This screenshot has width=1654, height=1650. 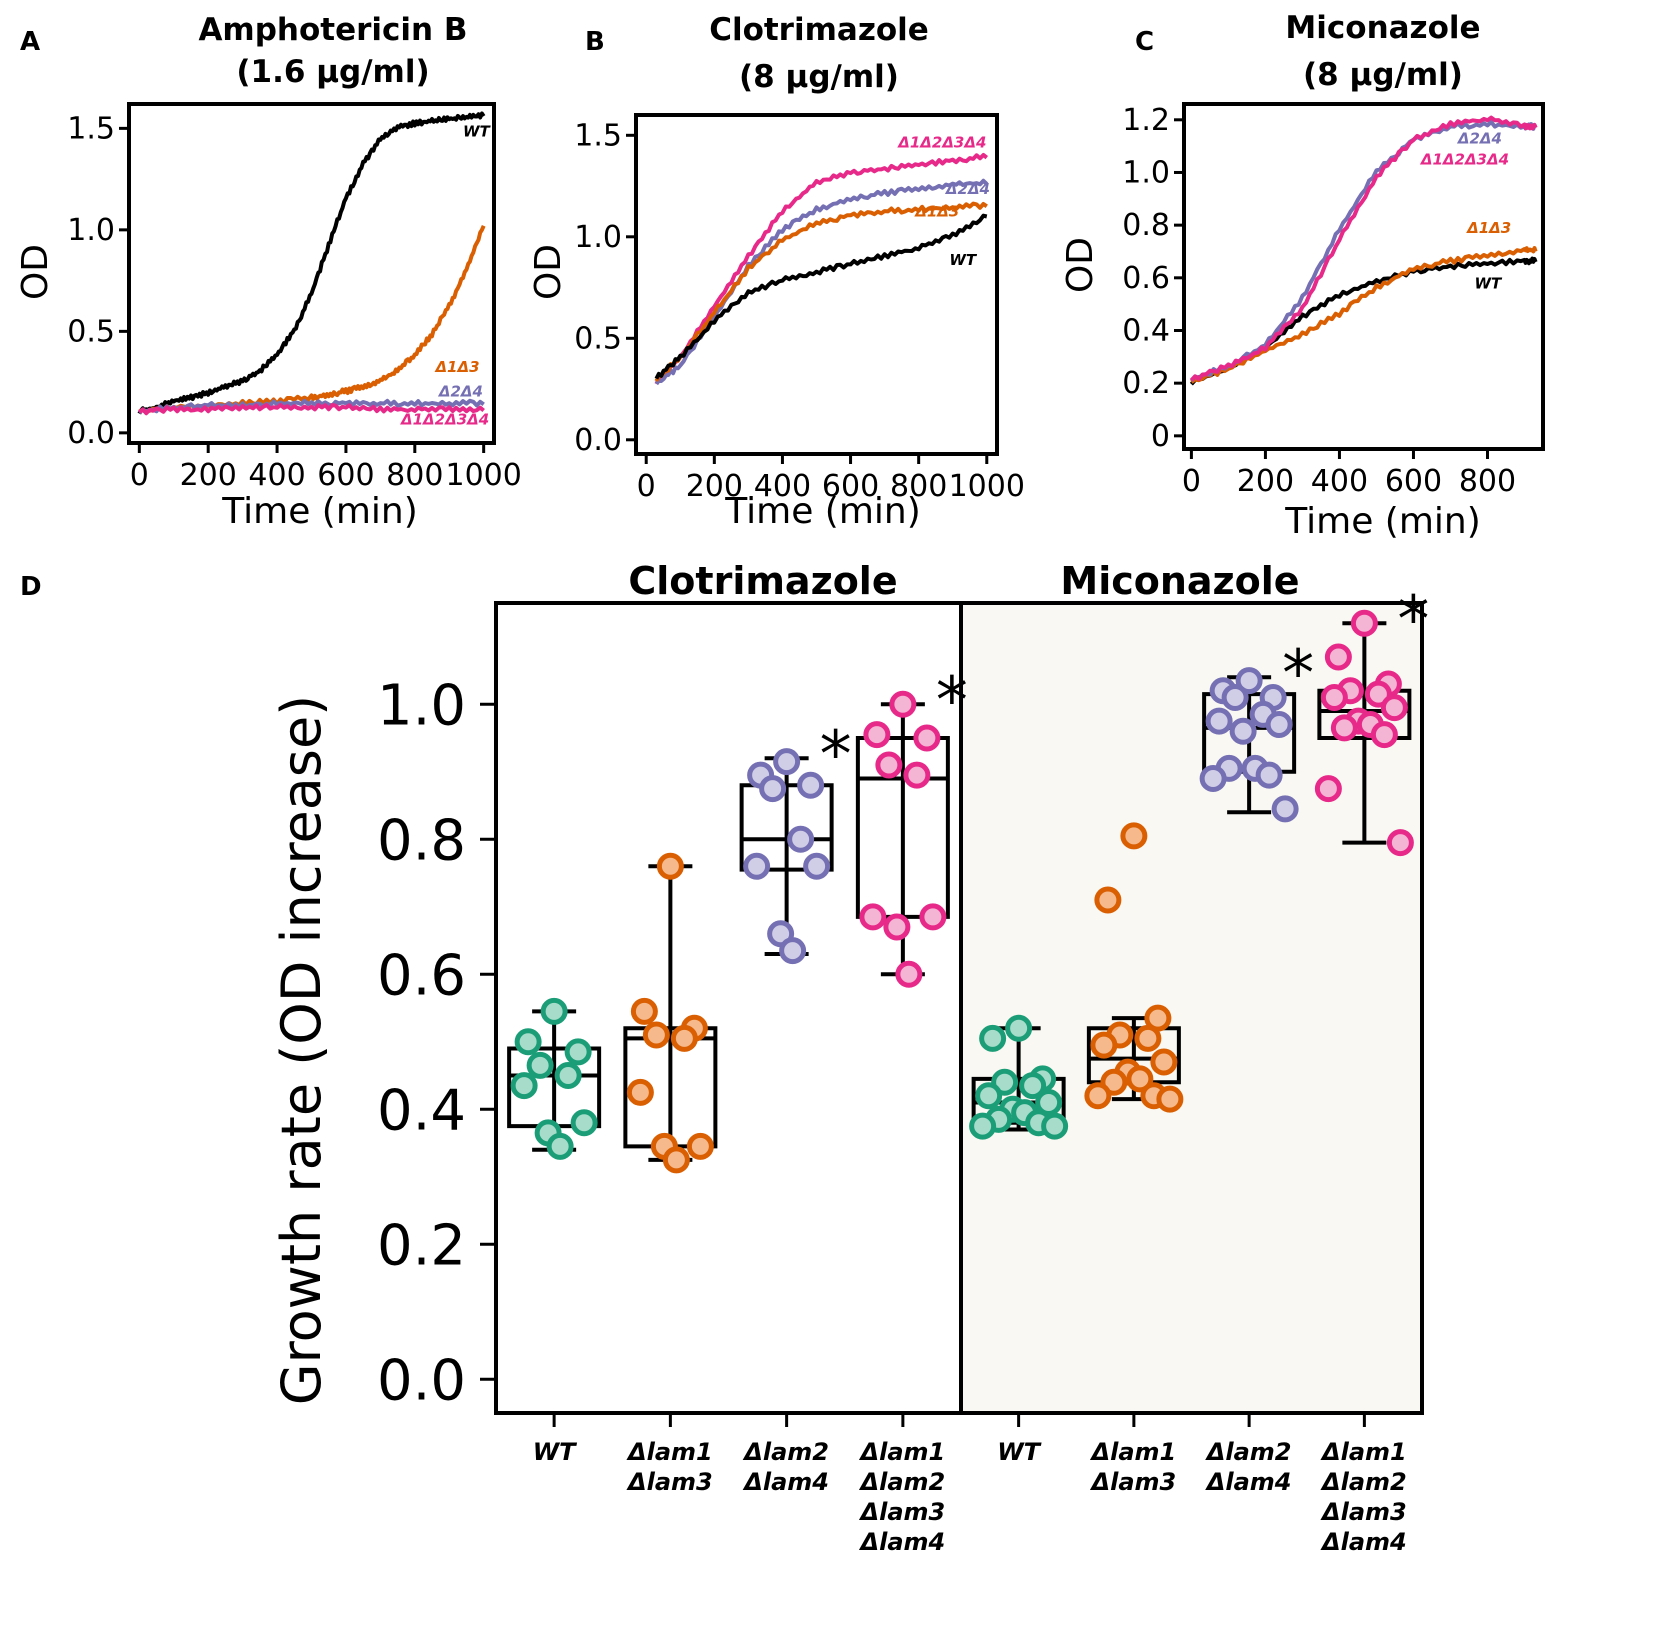 I want to click on panel-letter: D, so click(x=31, y=587).